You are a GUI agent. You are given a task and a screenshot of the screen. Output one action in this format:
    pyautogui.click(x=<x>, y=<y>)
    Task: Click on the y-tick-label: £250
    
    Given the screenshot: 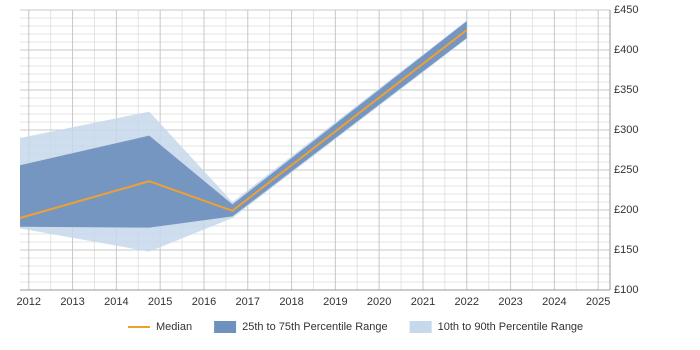 What is the action you would take?
    pyautogui.click(x=626, y=170)
    